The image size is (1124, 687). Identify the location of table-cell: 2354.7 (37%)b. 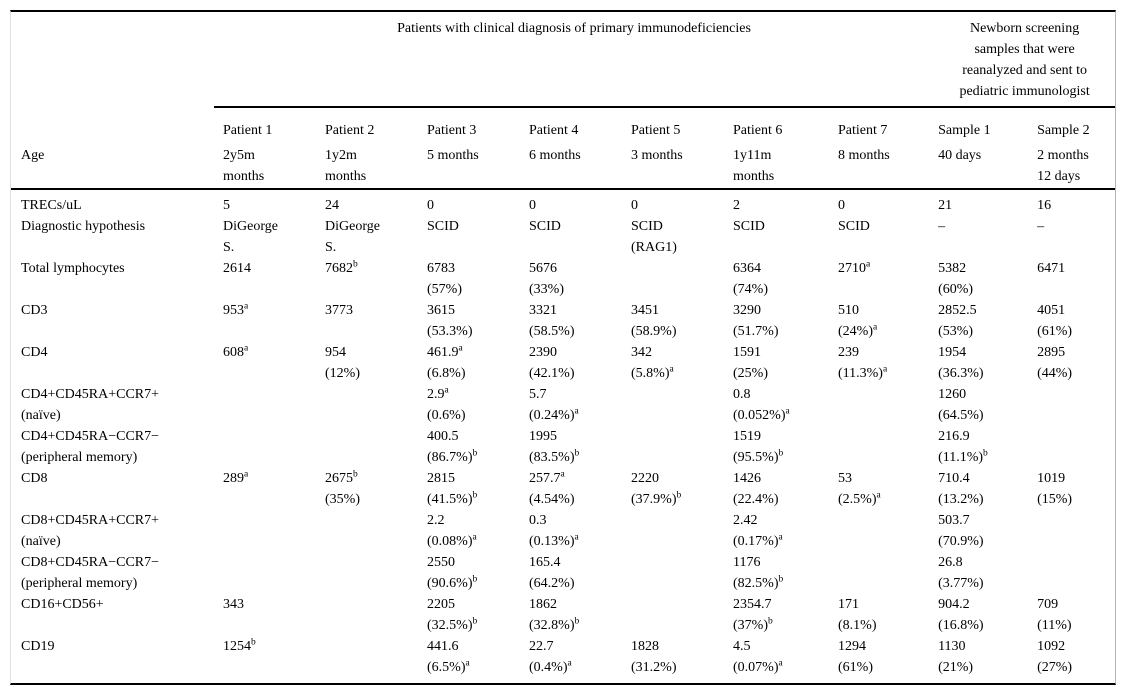
(753, 615).